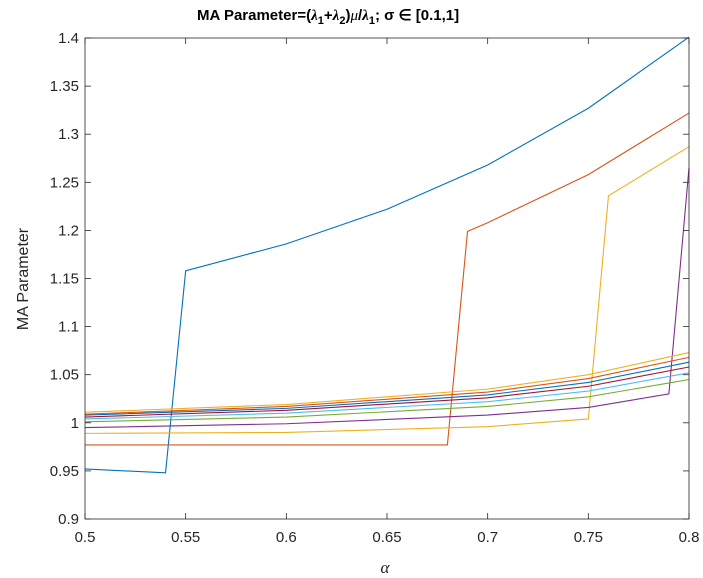 The height and width of the screenshot is (578, 703). I want to click on x-tick-label: 0.55, so click(185, 537).